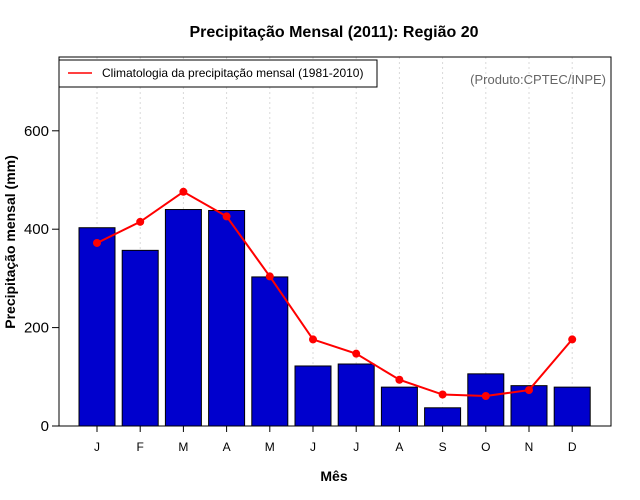  I want to click on legend-box, so click(218, 73).